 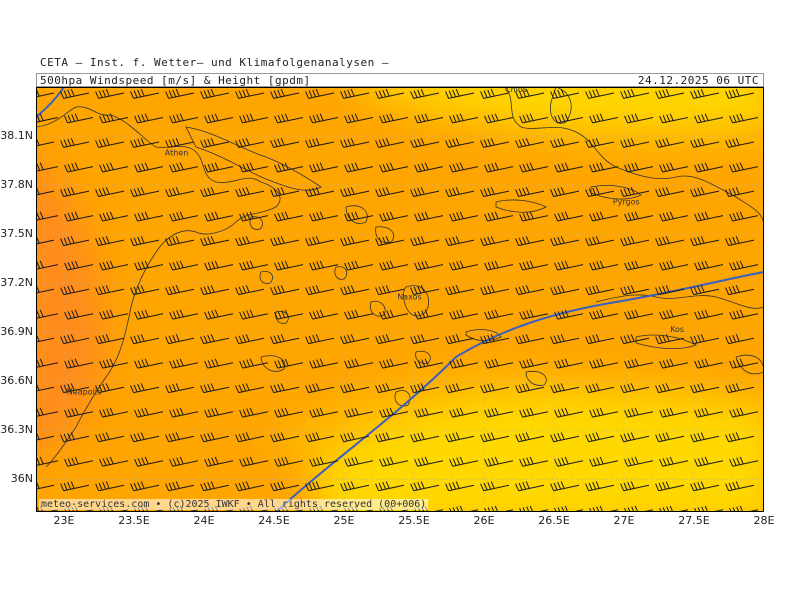 I want to click on lat-tick-label: 36.6N, so click(x=16, y=381).